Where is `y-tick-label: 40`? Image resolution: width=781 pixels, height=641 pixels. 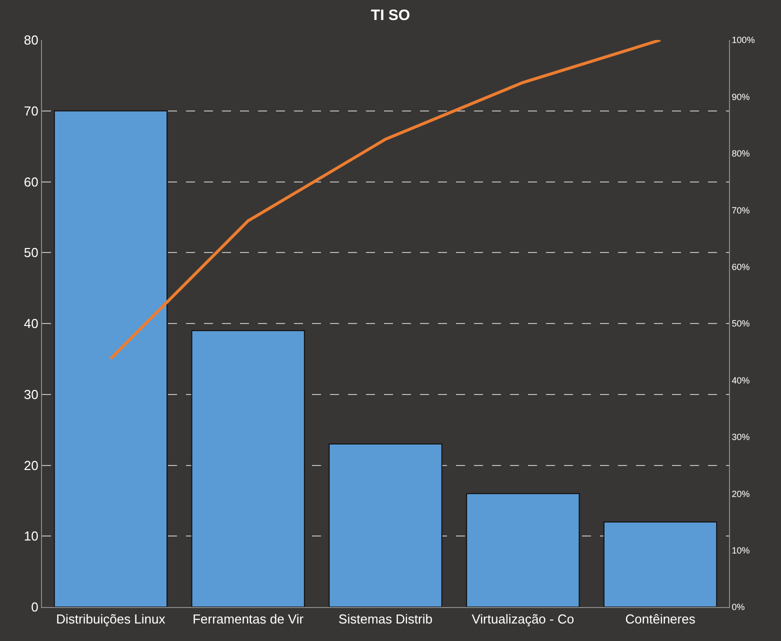 y-tick-label: 40 is located at coordinates (31, 324).